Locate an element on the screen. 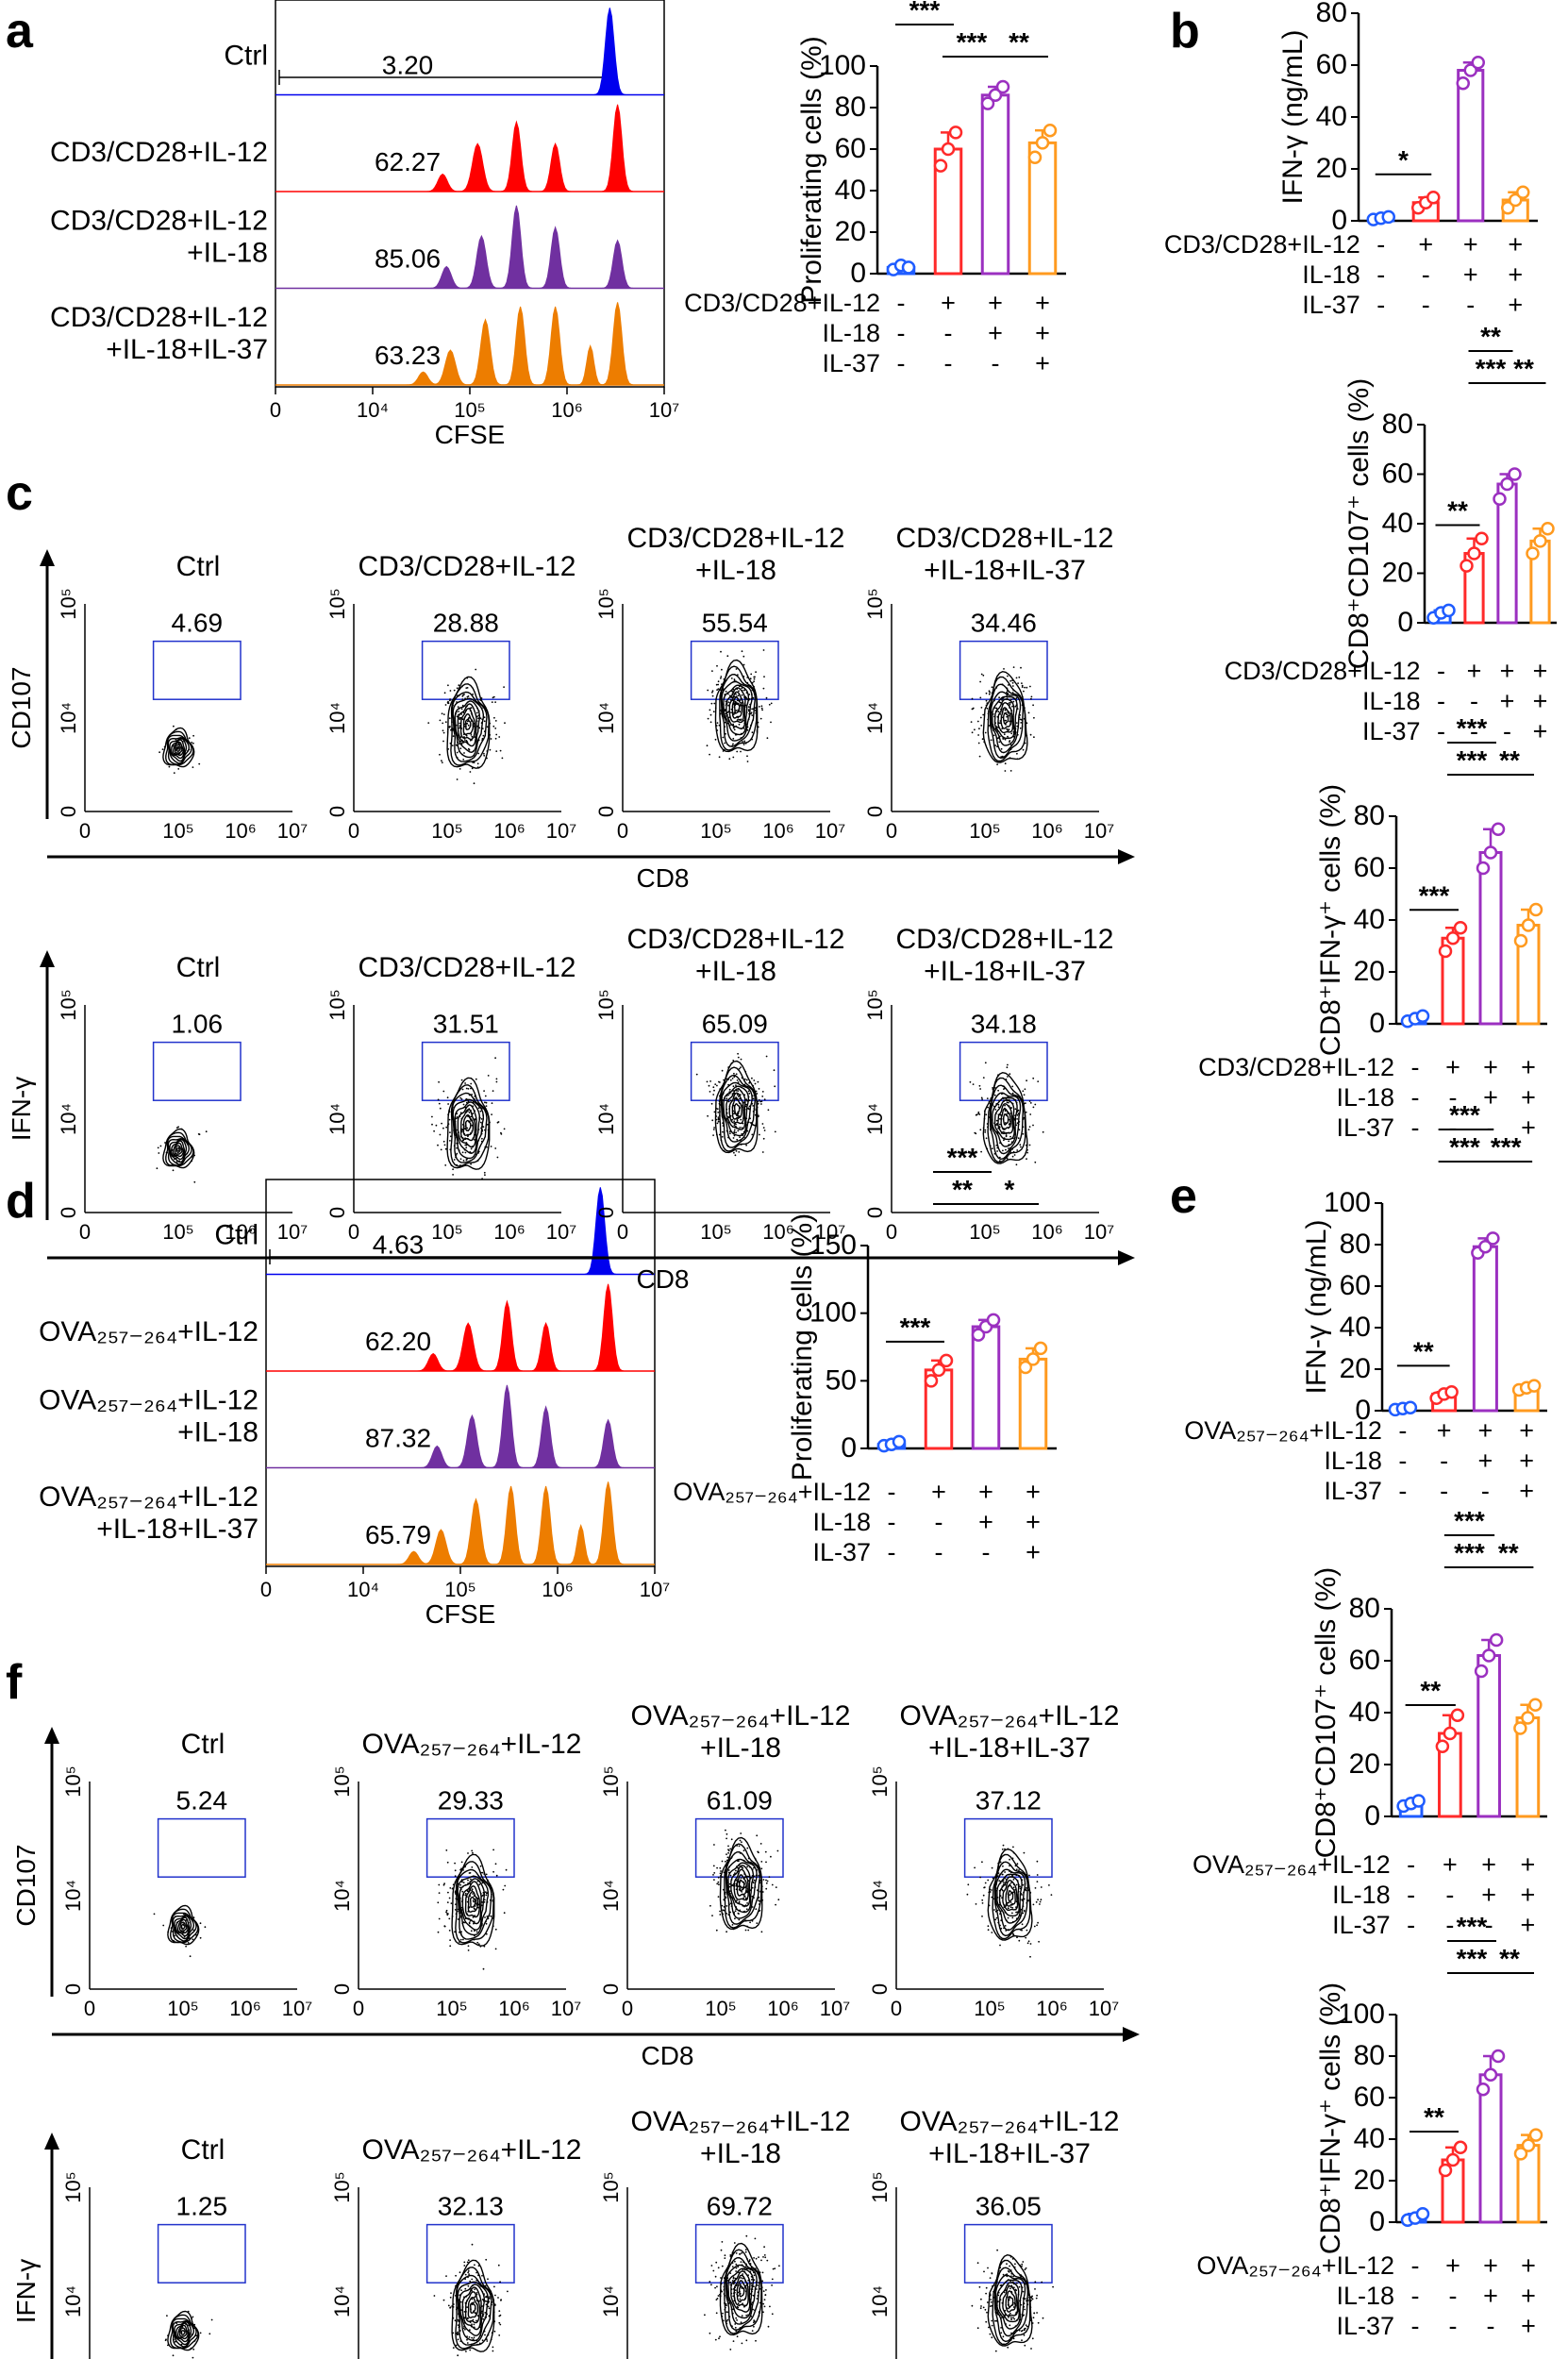  x-tick-label: 10⁶ is located at coordinates (245, 2008).